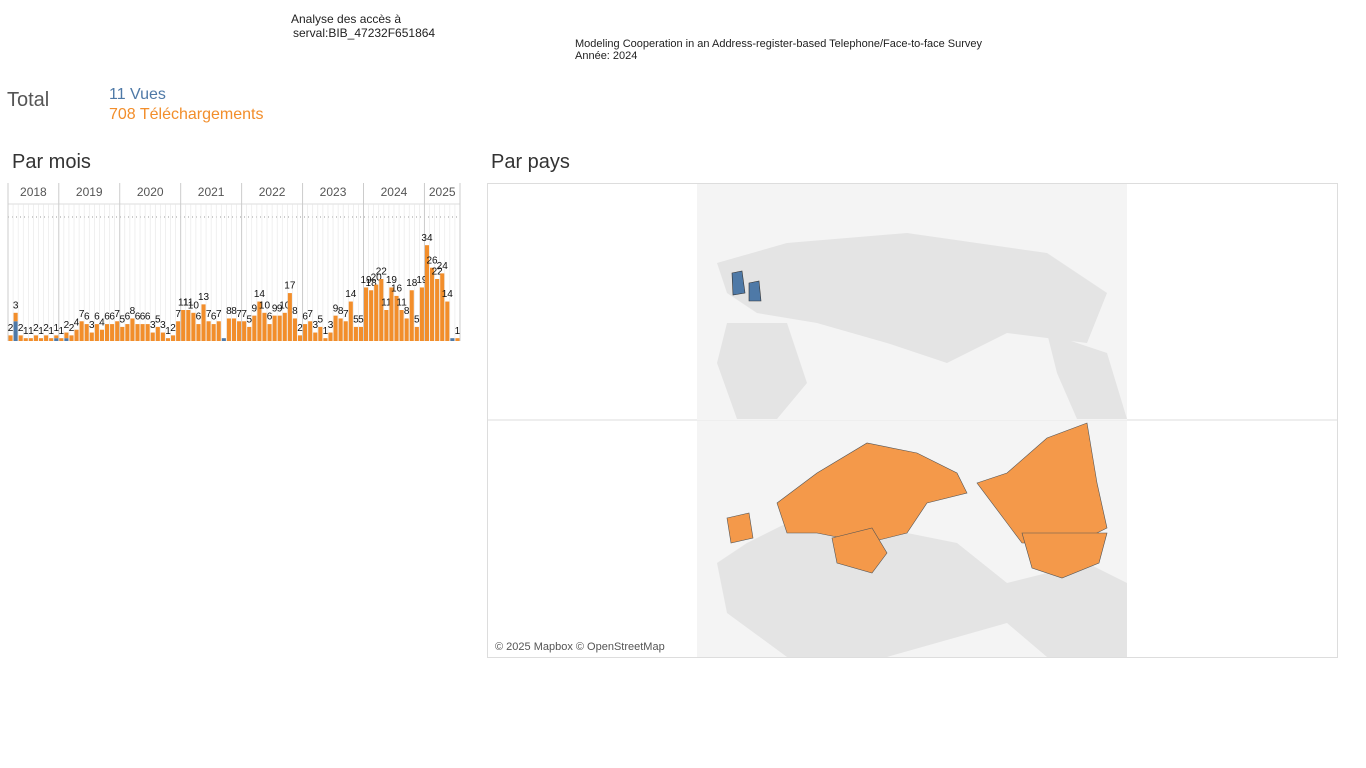 The image size is (1366, 768). What do you see at coordinates (150, 192) in the screenshot?
I see `year-label: 2020` at bounding box center [150, 192].